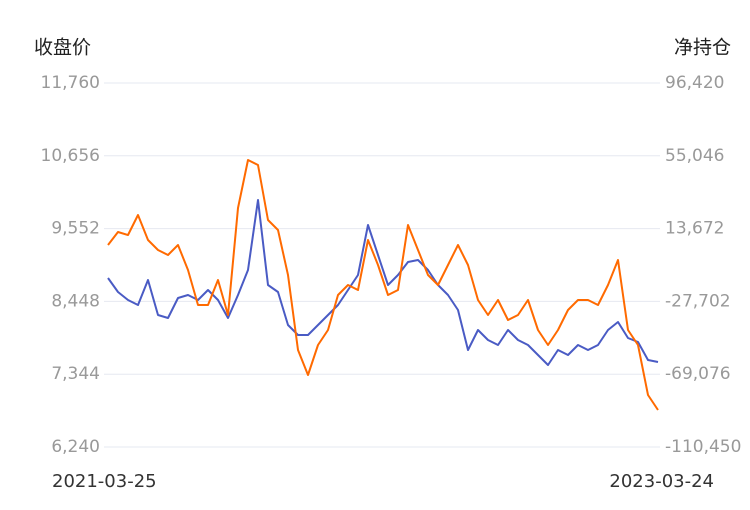 This screenshot has width=750, height=510. What do you see at coordinates (698, 374) in the screenshot?
I see `y2-tick-label: -69,076` at bounding box center [698, 374].